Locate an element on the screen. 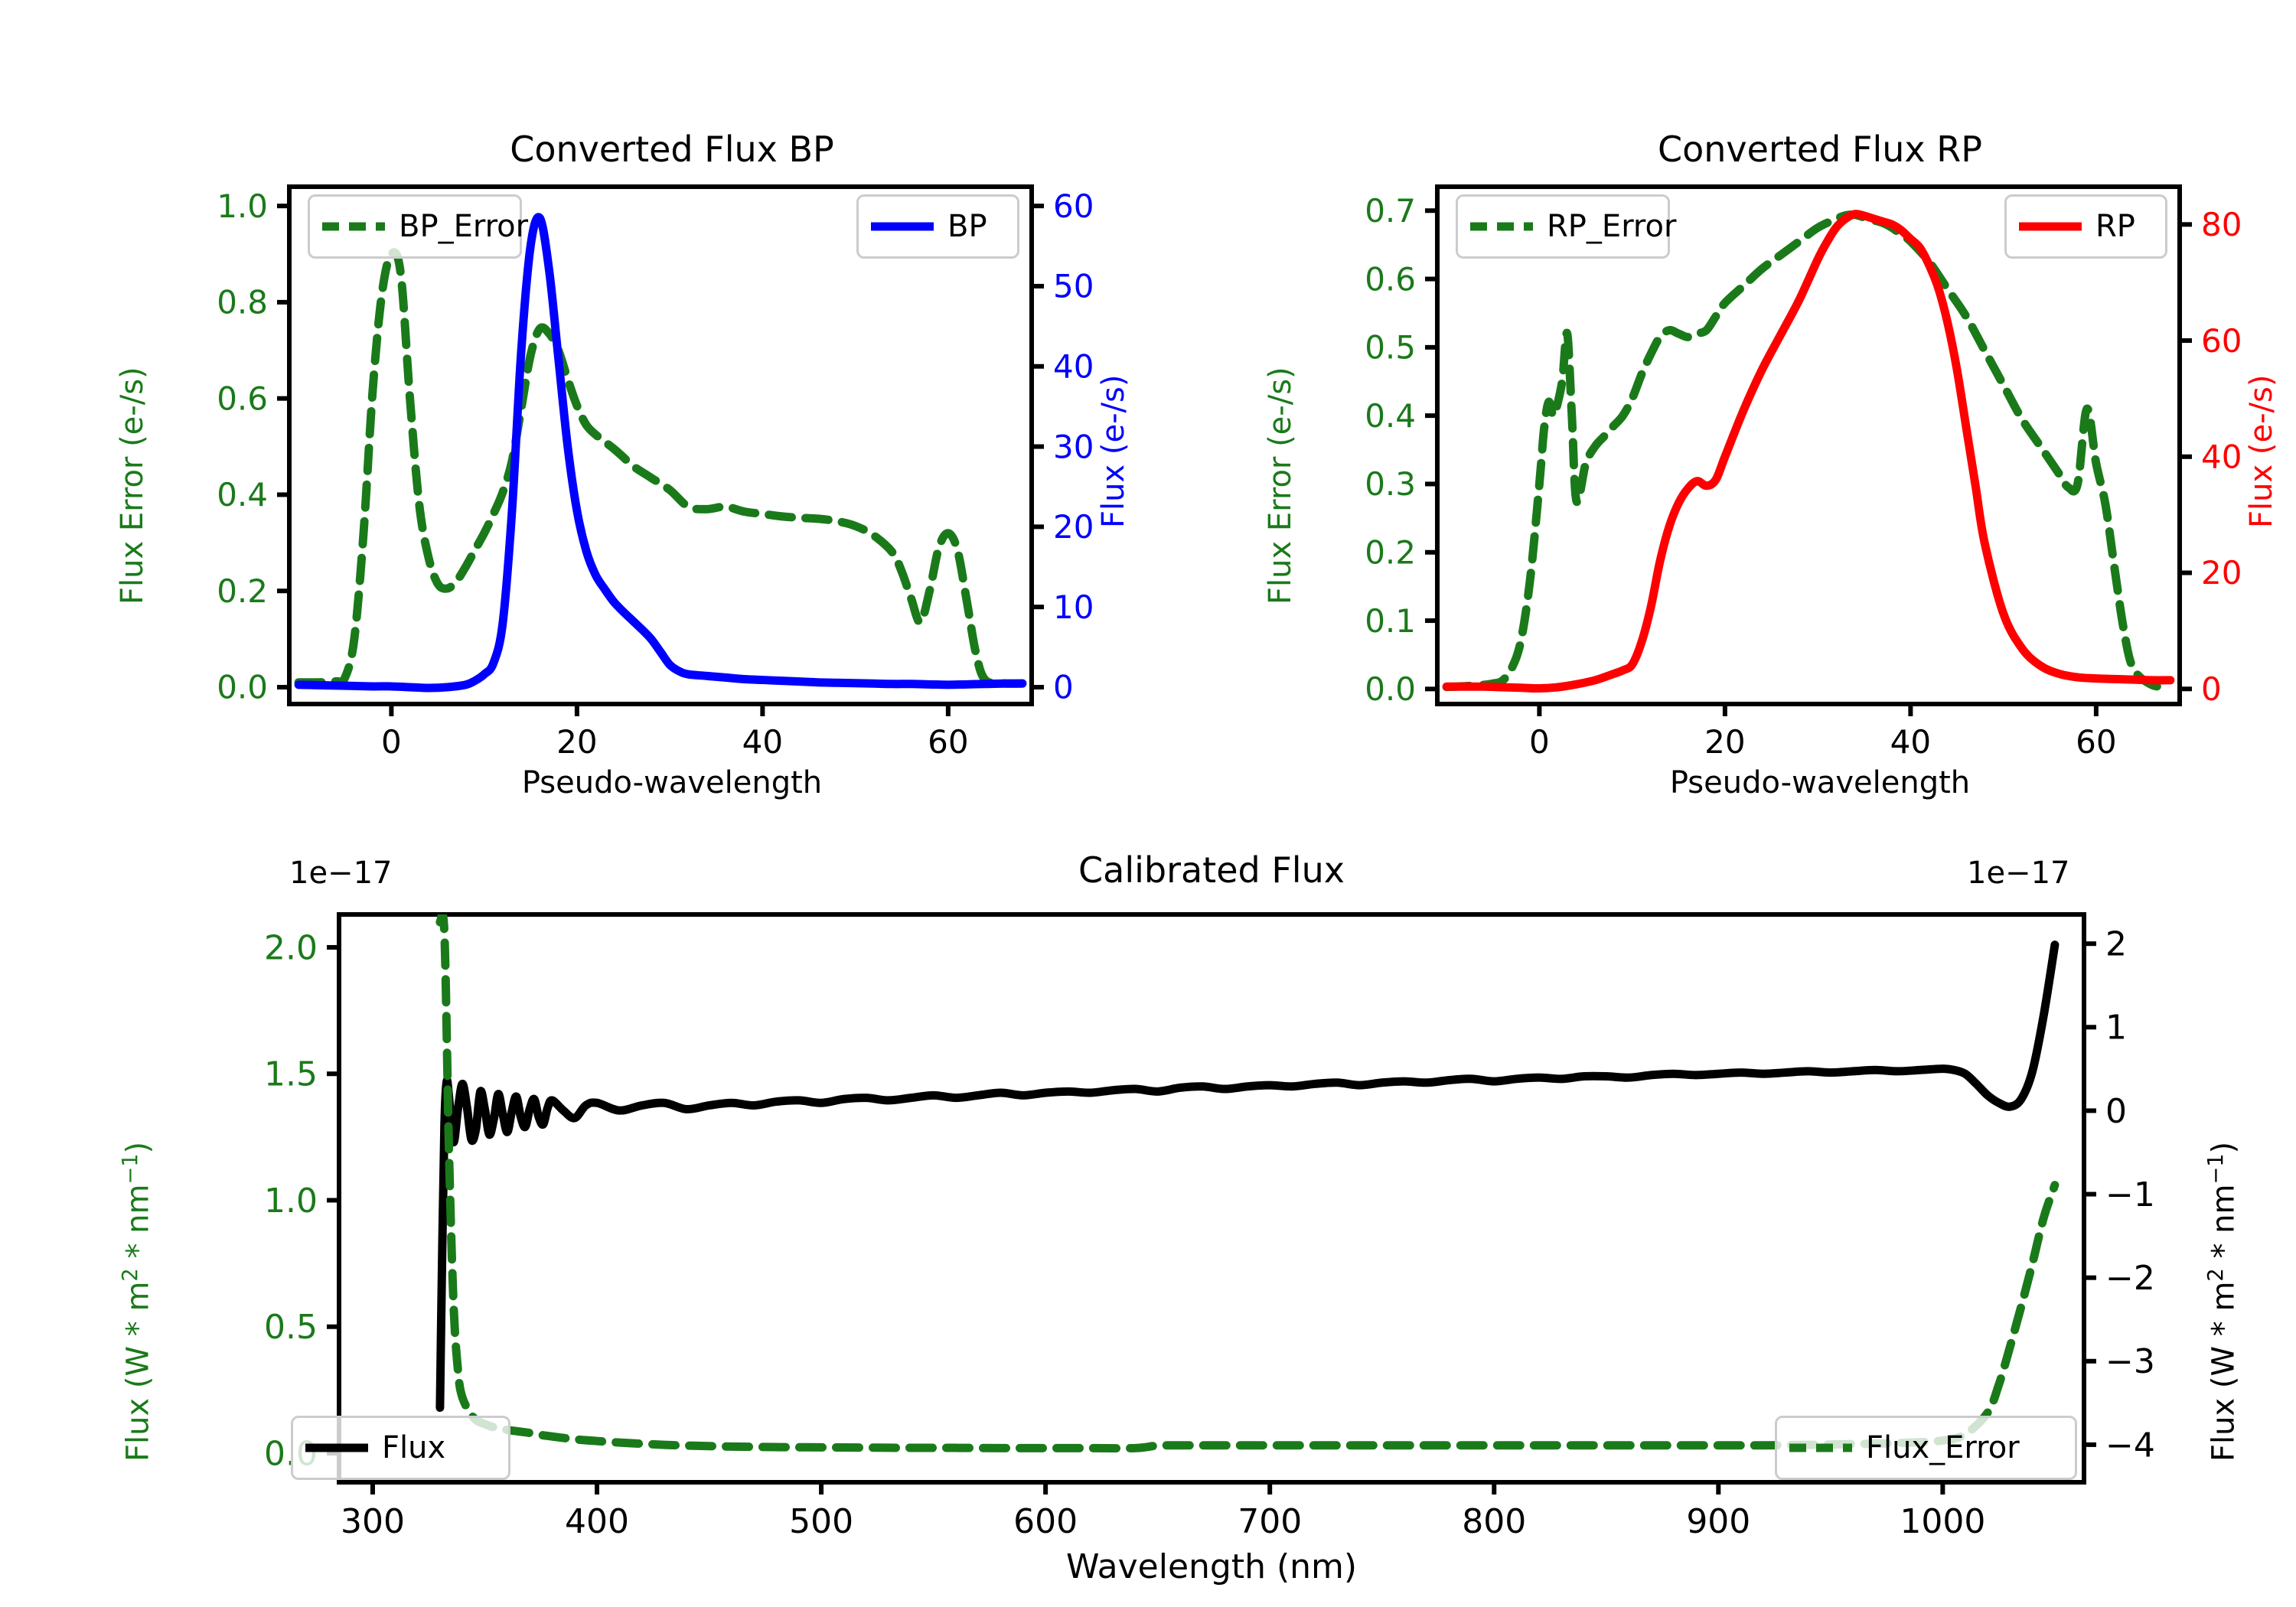 This screenshot has height=1607, width=2296. cal-title: Calibrated Flux is located at coordinates (1211, 870).